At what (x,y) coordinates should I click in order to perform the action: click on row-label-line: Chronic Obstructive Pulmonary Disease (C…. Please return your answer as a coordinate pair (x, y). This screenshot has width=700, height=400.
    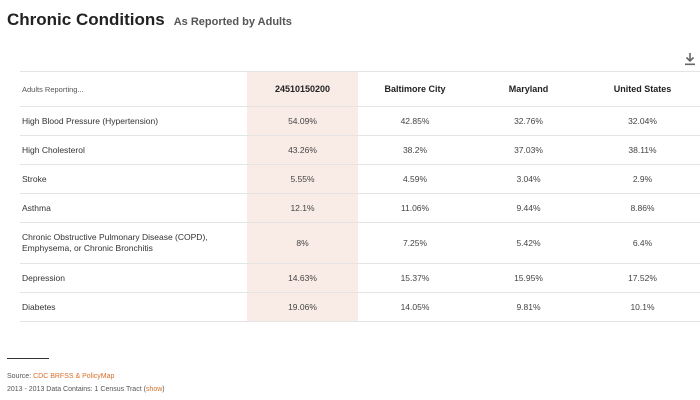
    Looking at the image, I should click on (115, 237).